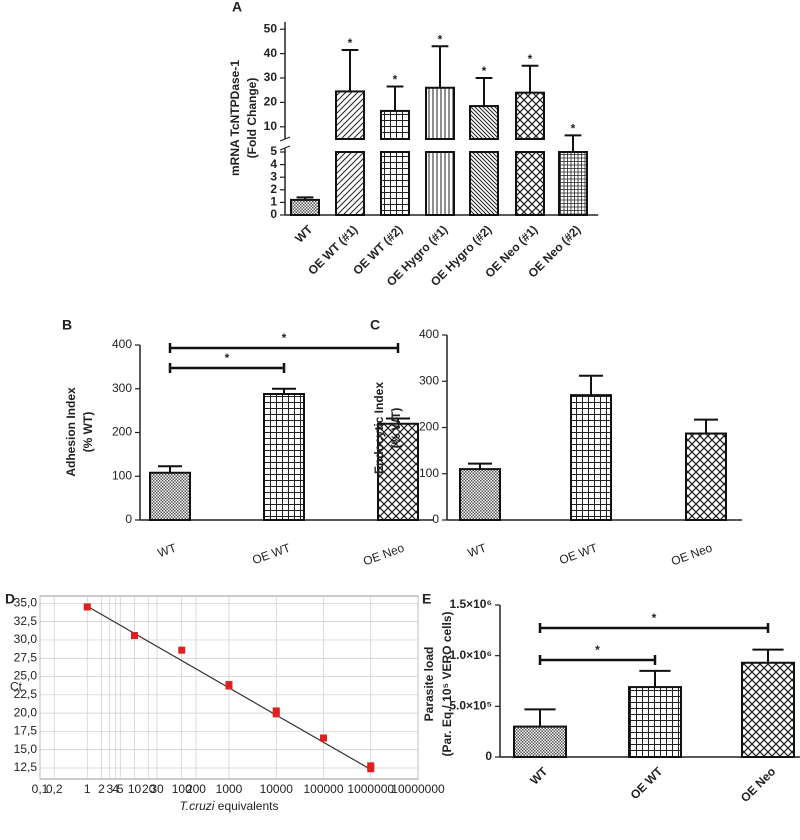 This screenshot has height=840, width=800. What do you see at coordinates (271, 126) in the screenshot?
I see `y-tick-label: 10` at bounding box center [271, 126].